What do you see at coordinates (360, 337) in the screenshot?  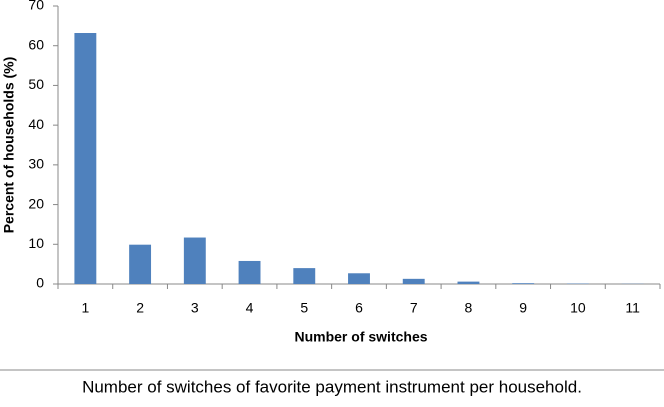 I see `x-axis-label: Number of switches` at bounding box center [360, 337].